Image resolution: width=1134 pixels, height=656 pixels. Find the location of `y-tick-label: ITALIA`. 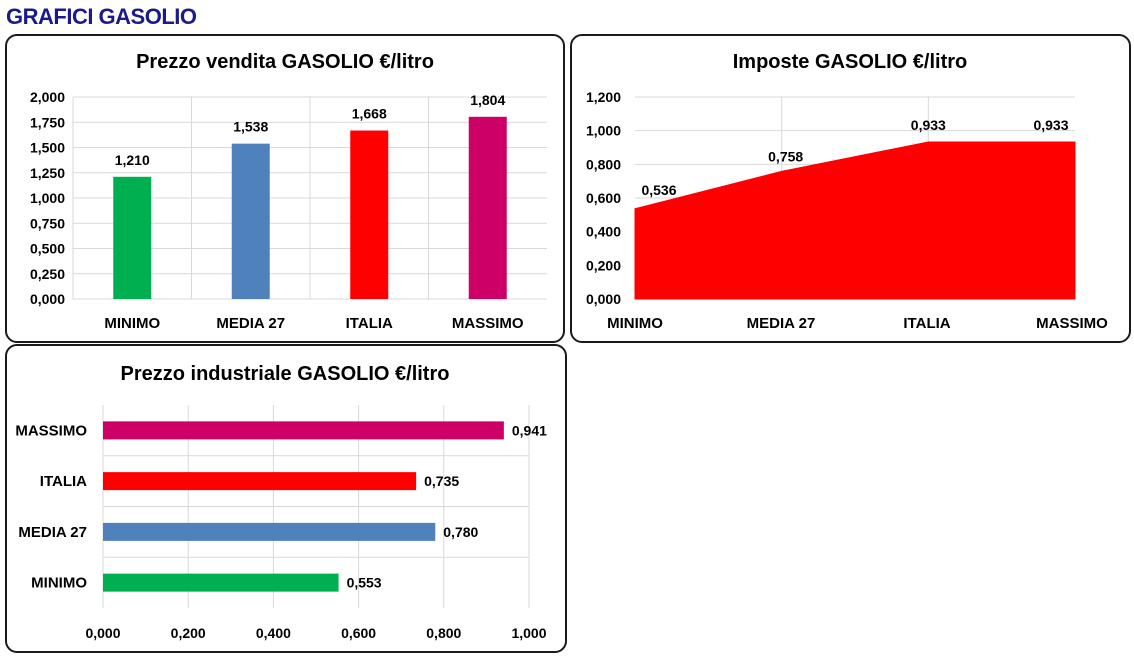

y-tick-label: ITALIA is located at coordinates (63, 481).